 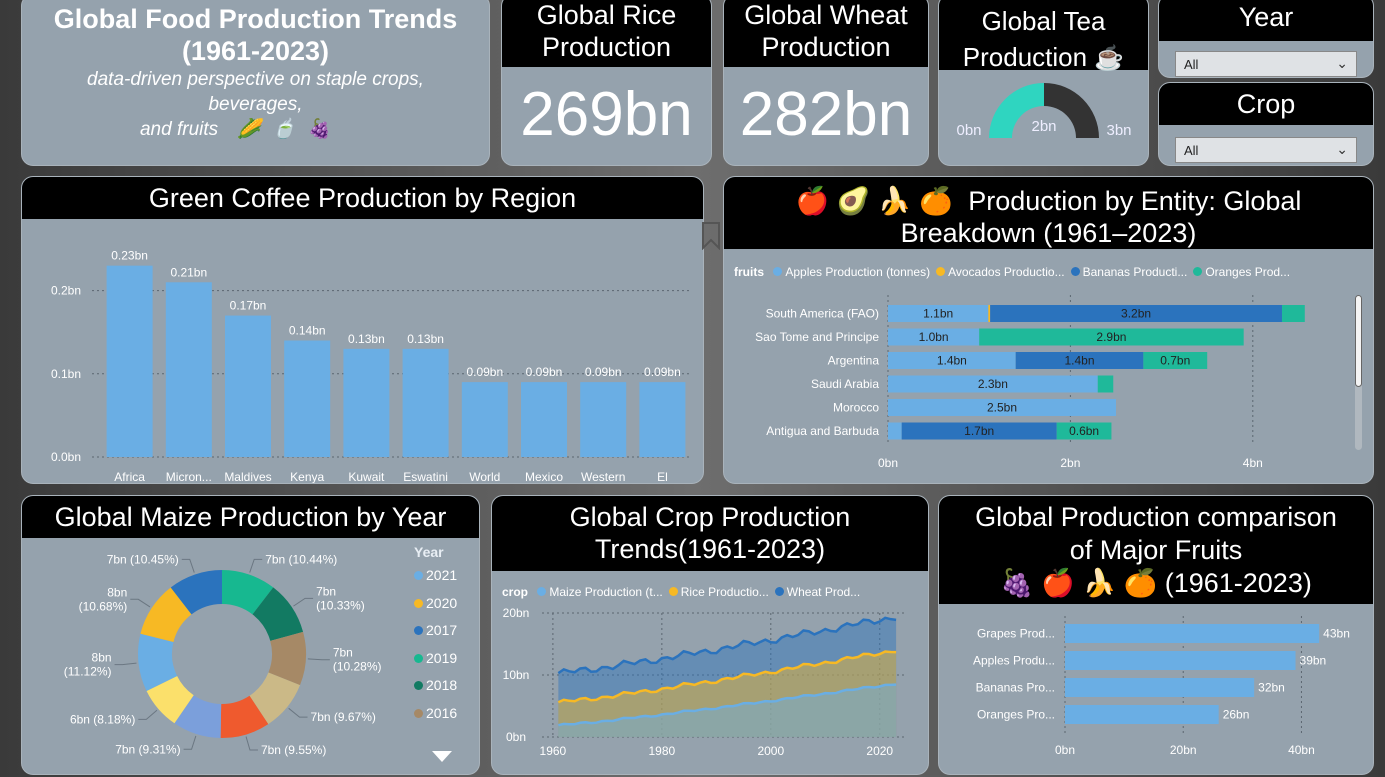 I want to click on x-tick-label: 1980, so click(x=661, y=751).